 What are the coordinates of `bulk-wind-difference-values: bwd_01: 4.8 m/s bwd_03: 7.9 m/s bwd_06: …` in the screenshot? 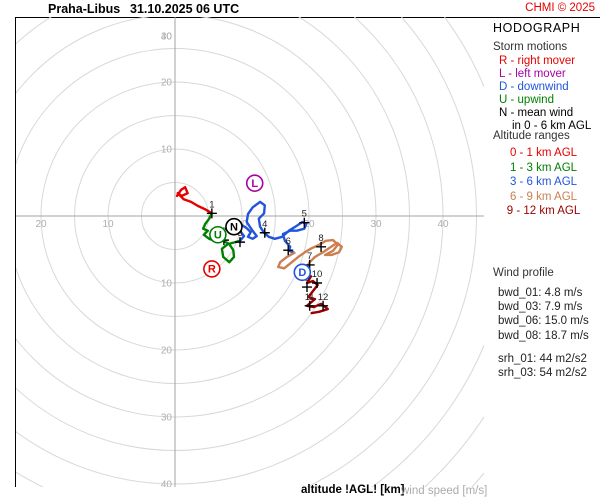 It's located at (543, 314).